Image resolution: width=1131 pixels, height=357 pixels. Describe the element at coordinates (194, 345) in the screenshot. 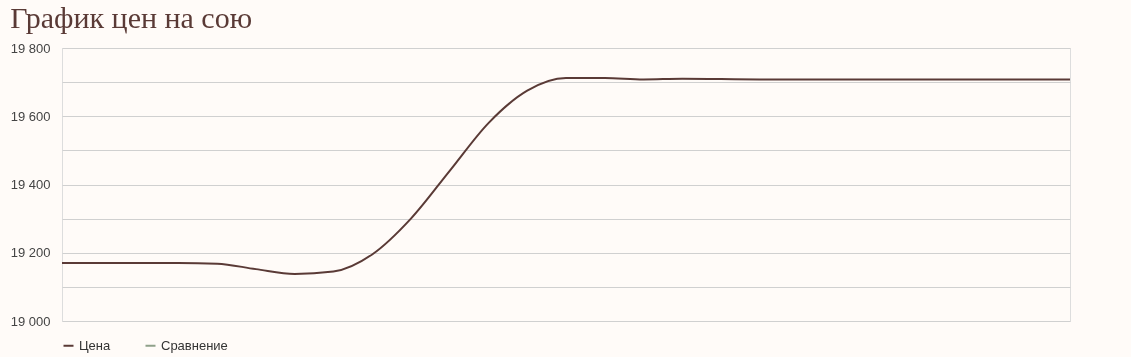

I see `legend-label: Сравнение` at that location.